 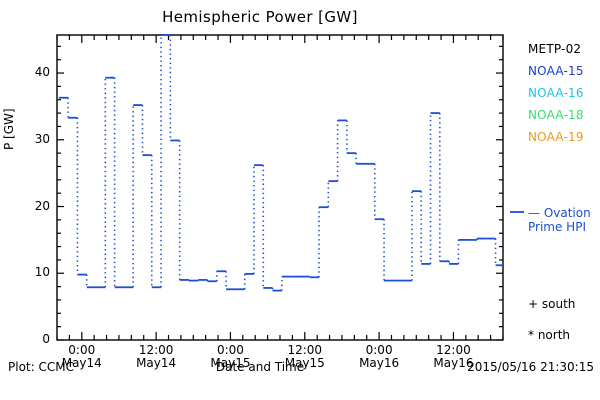 I want to click on legend-item-metp-02: METP-02, so click(x=555, y=49).